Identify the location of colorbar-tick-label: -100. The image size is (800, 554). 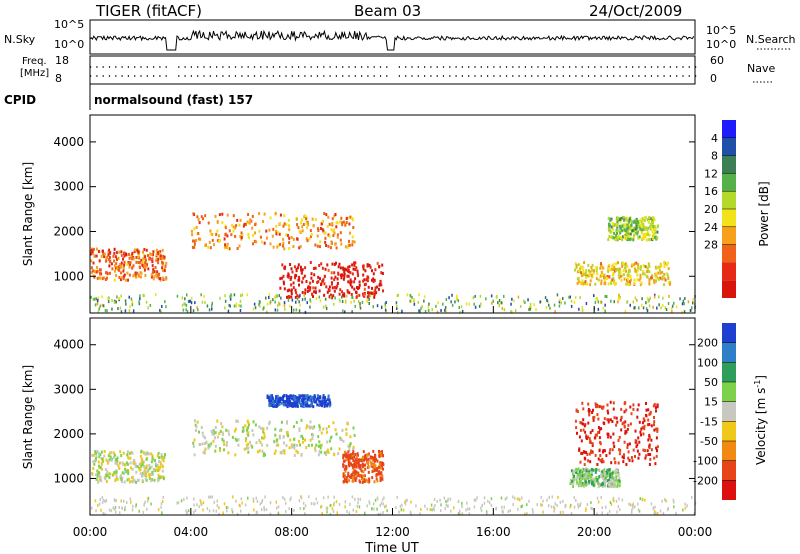
(705, 461).